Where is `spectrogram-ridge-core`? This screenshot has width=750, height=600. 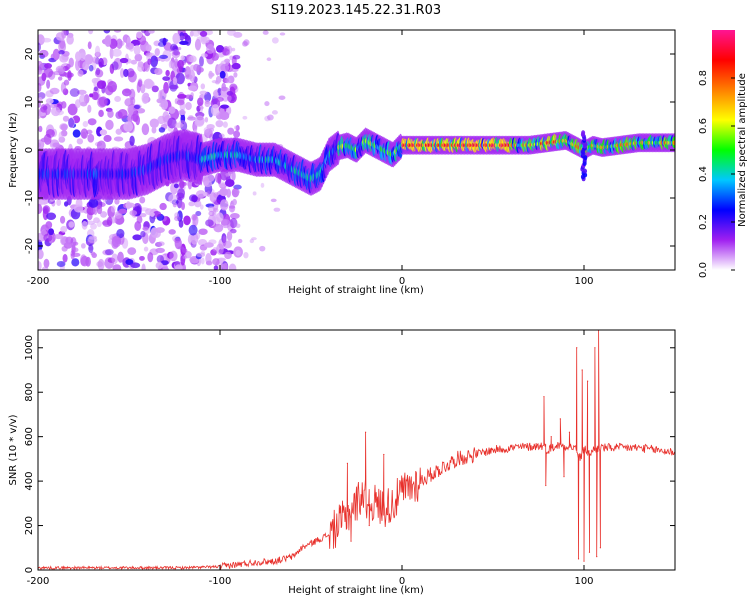 spectrogram-ridge-core is located at coordinates (673, 143).